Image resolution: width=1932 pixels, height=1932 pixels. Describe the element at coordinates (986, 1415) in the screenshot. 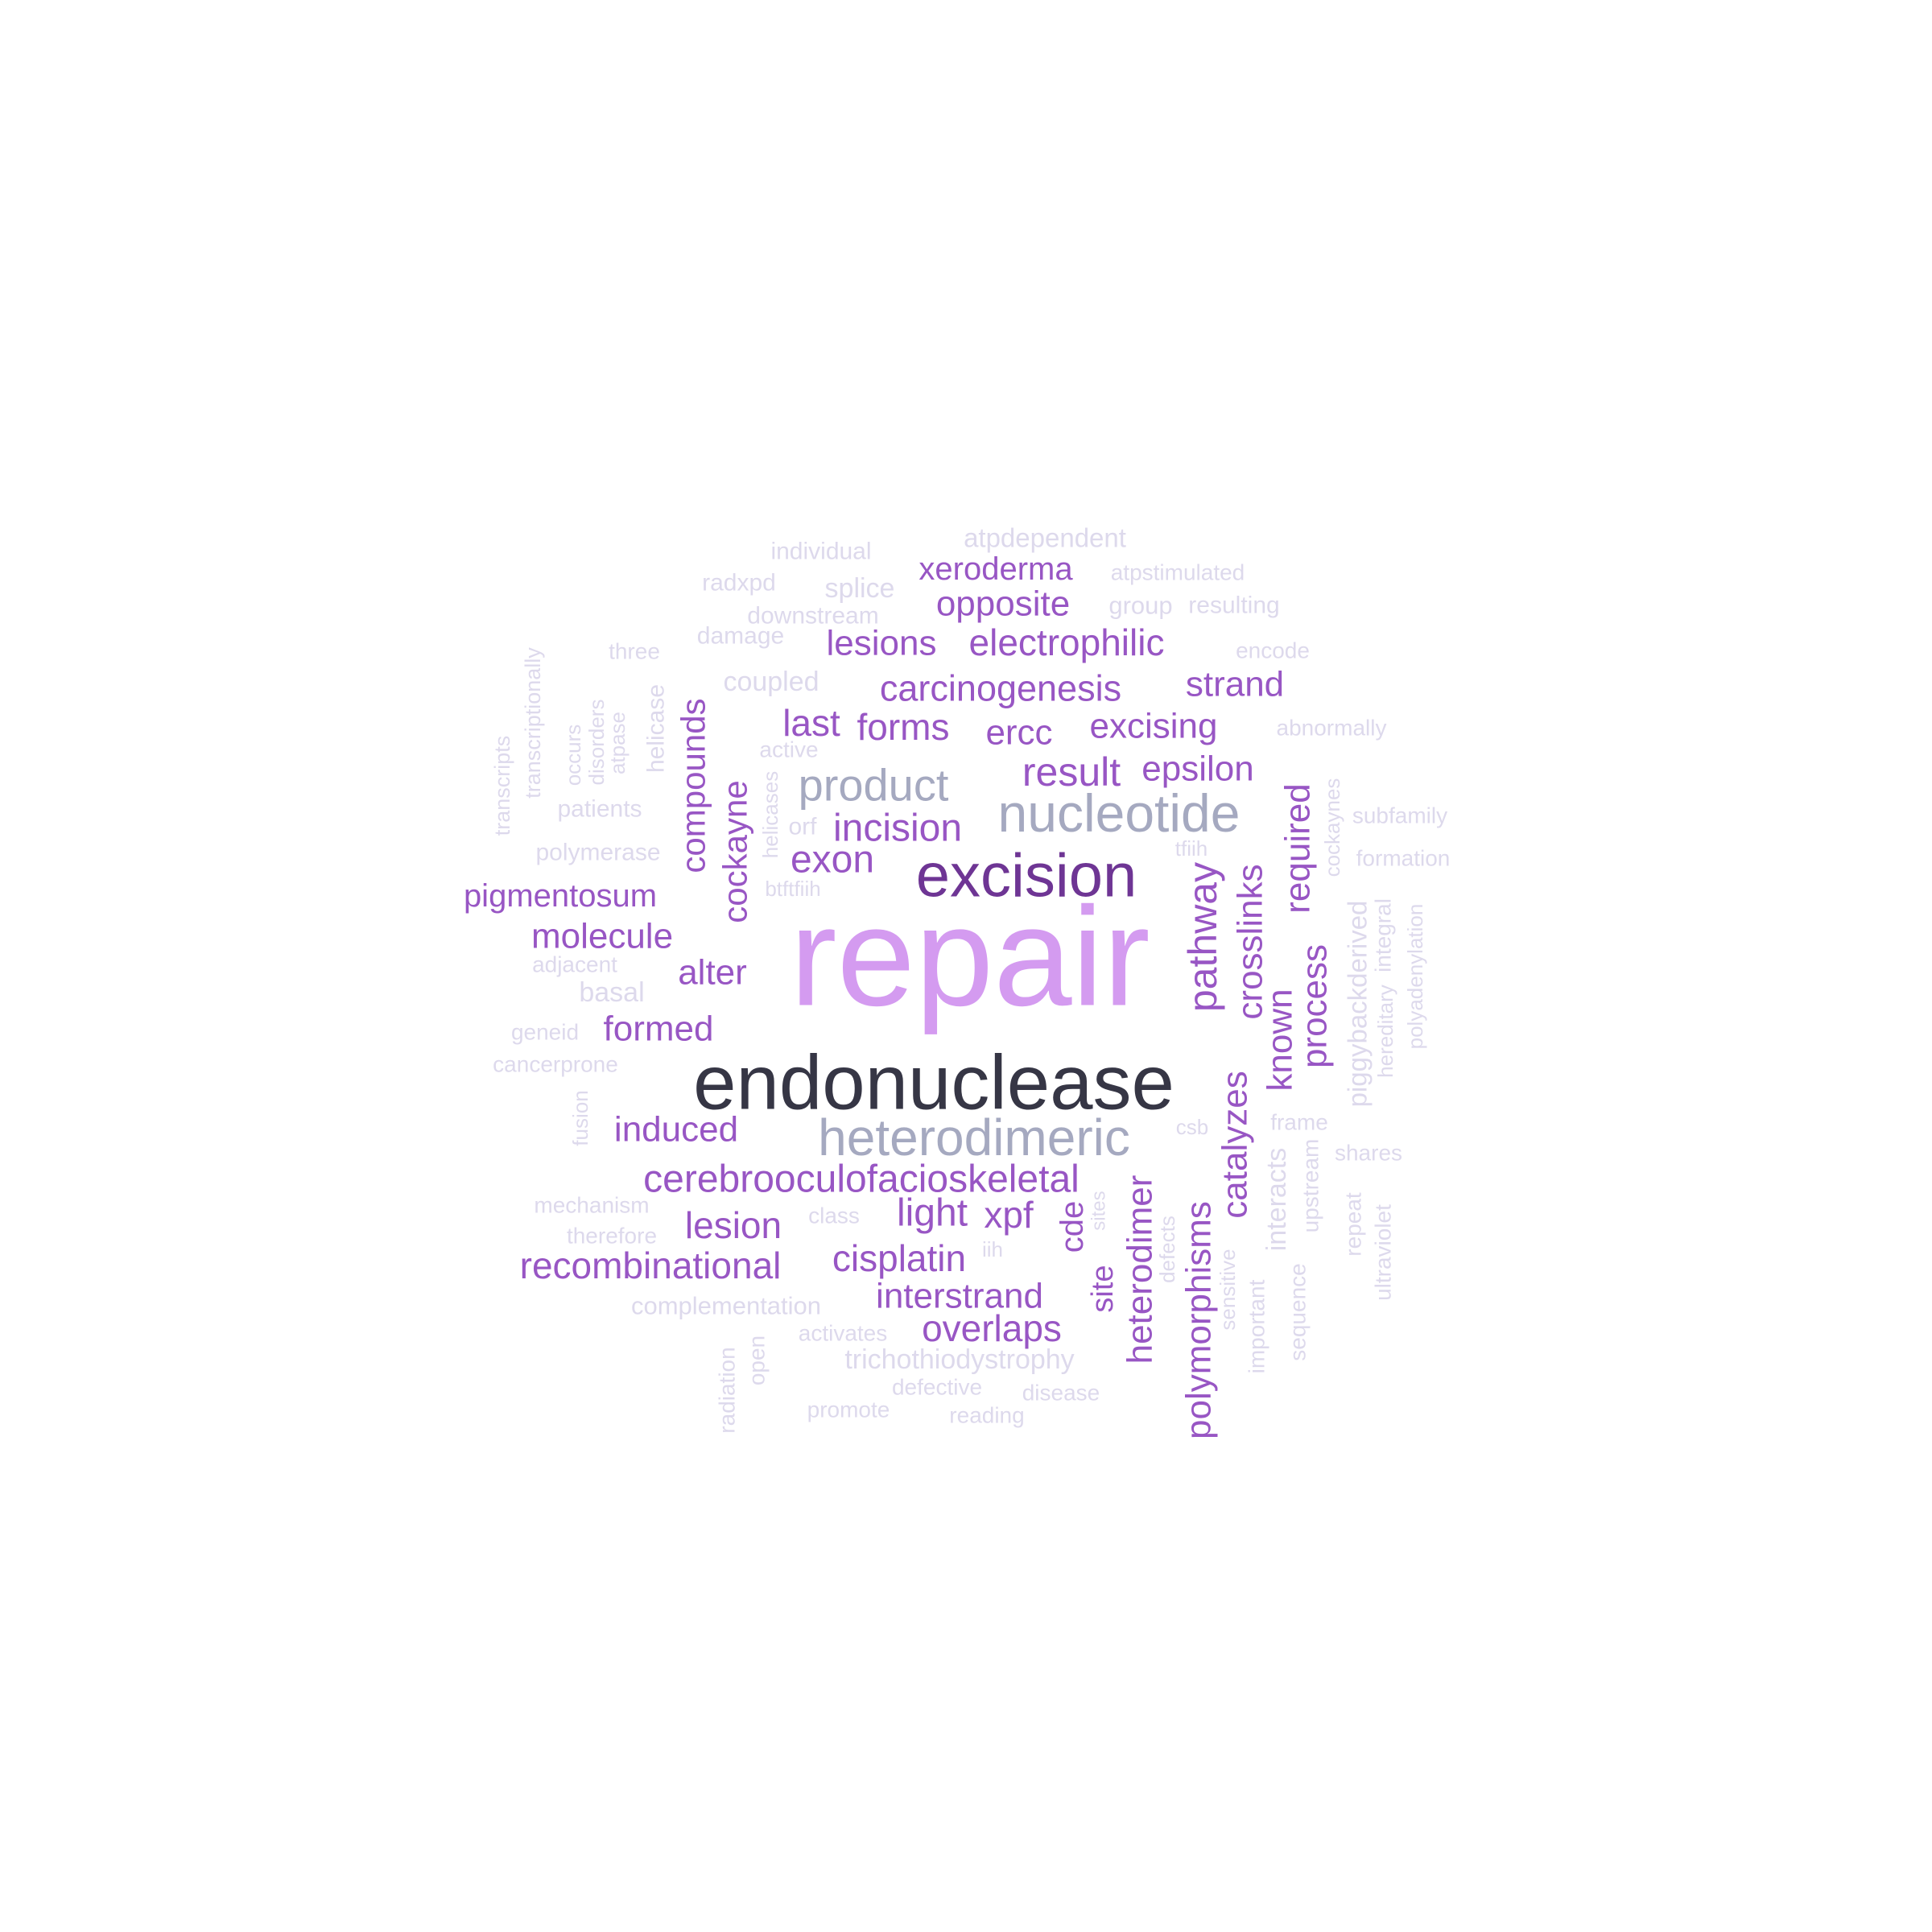

I see `word-reading: reading` at that location.